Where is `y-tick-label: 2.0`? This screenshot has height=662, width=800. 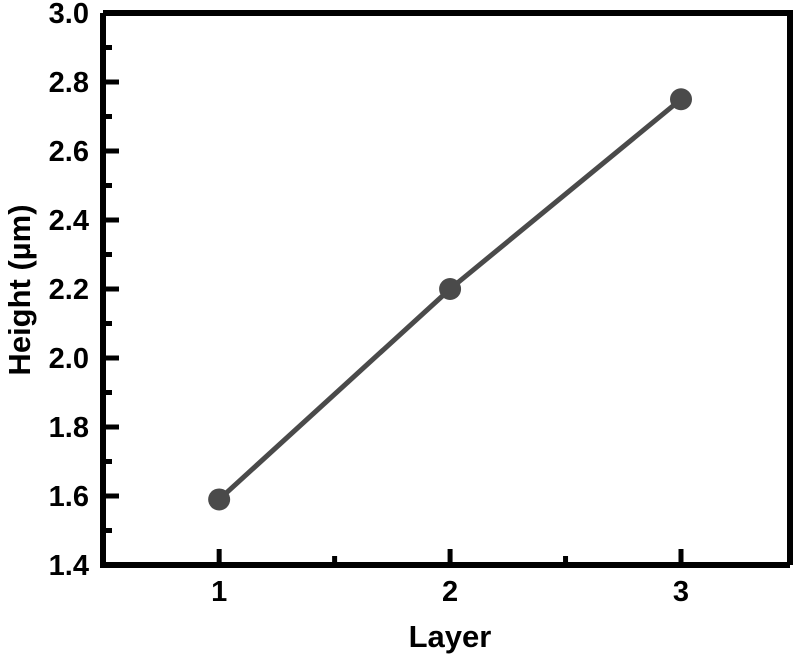
y-tick-label: 2.0 is located at coordinates (69, 359).